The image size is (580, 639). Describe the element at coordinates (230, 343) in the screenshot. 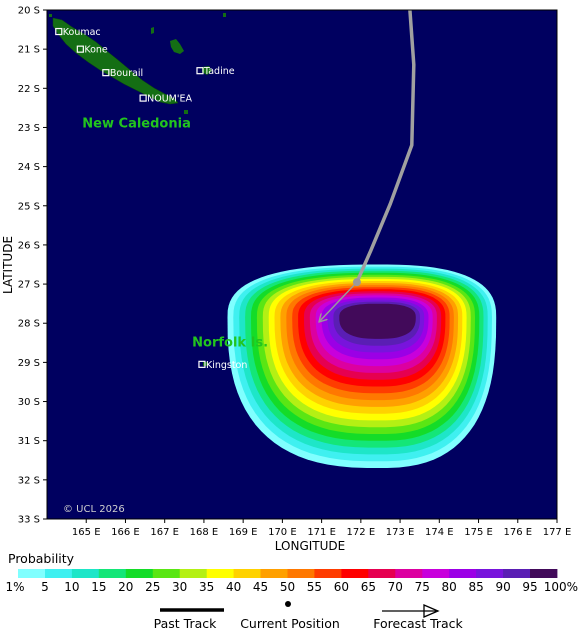

I see `region-label-norfolk-island: Norfolk Is.` at that location.